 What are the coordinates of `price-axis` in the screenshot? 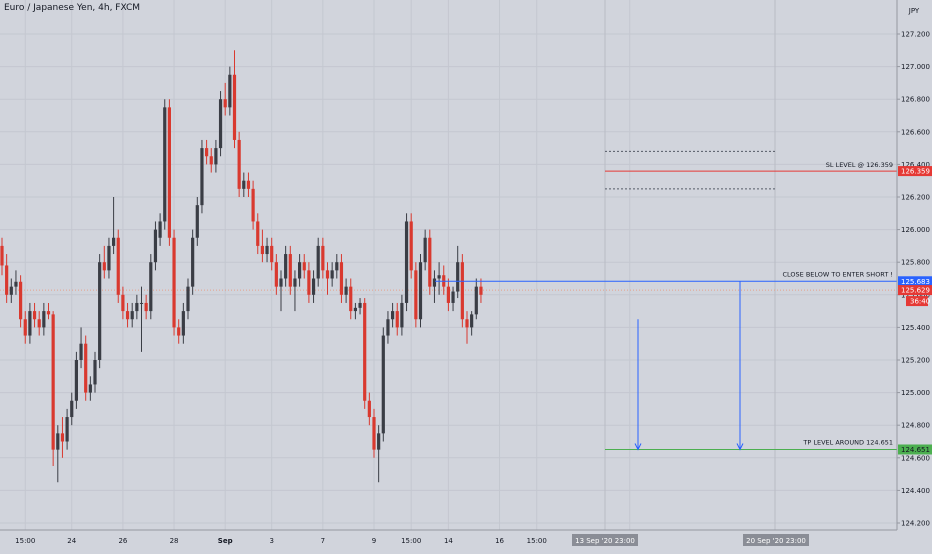 It's located at (914, 275).